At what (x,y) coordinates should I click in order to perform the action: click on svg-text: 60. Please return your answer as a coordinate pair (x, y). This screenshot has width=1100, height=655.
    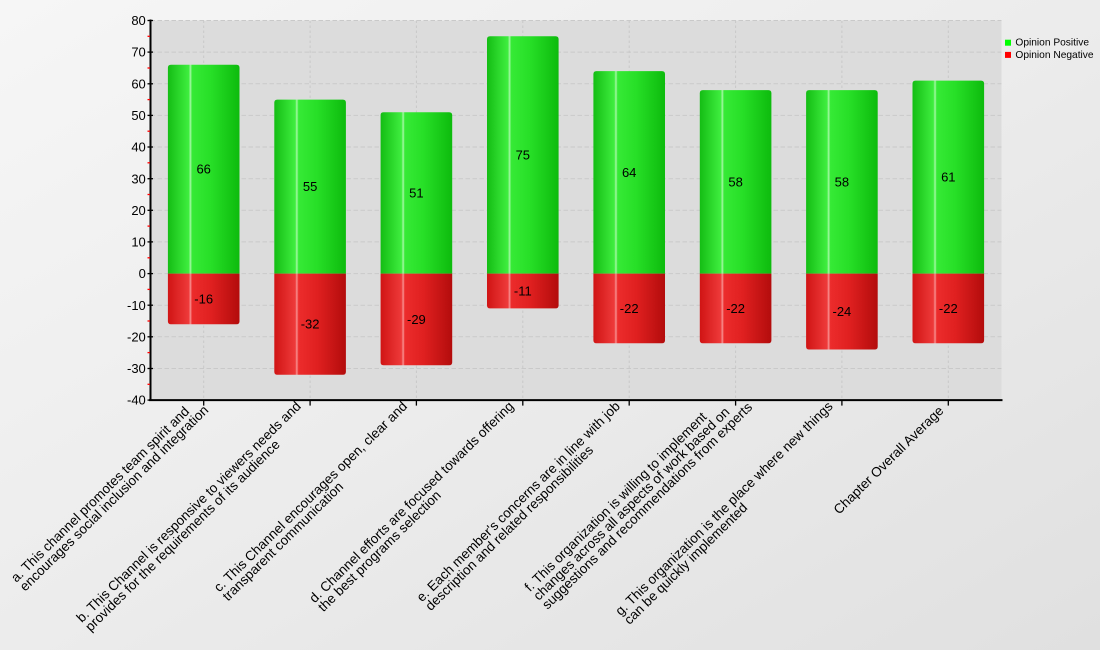
    Looking at the image, I should click on (138, 83).